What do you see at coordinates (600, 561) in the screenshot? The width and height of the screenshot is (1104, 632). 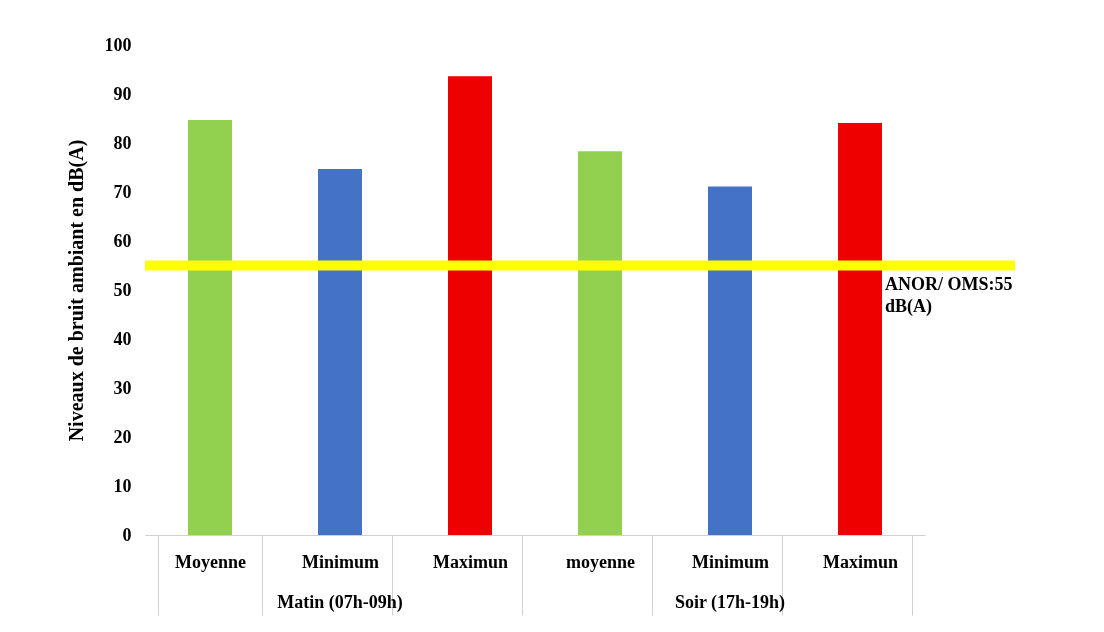 I see `x-tick-label: moyenne` at bounding box center [600, 561].